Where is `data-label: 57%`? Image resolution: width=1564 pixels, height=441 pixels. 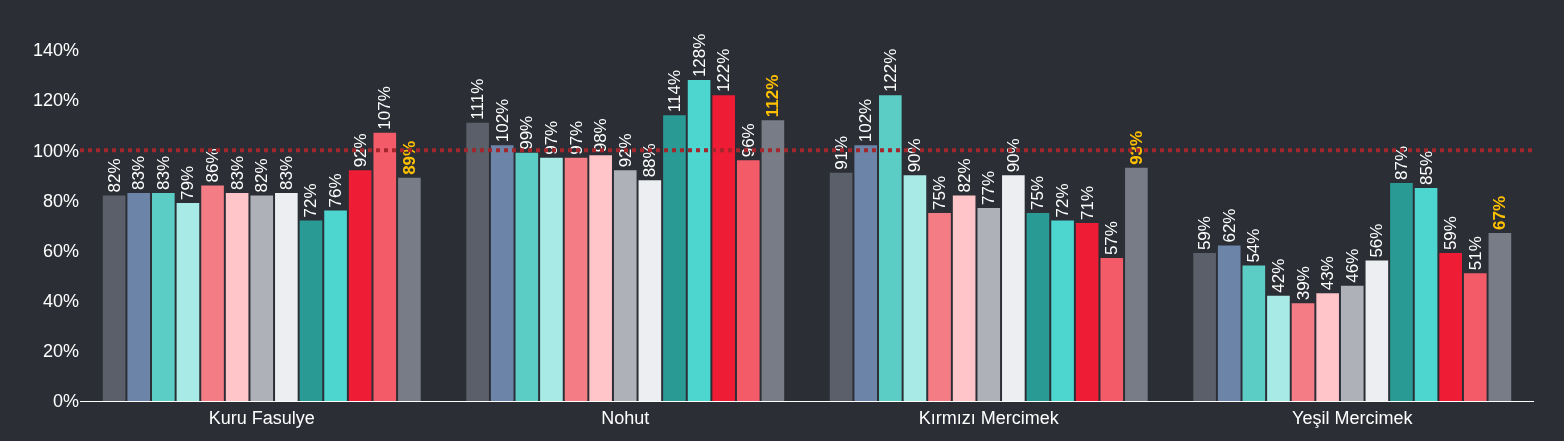
data-label: 57% is located at coordinates (1112, 238).